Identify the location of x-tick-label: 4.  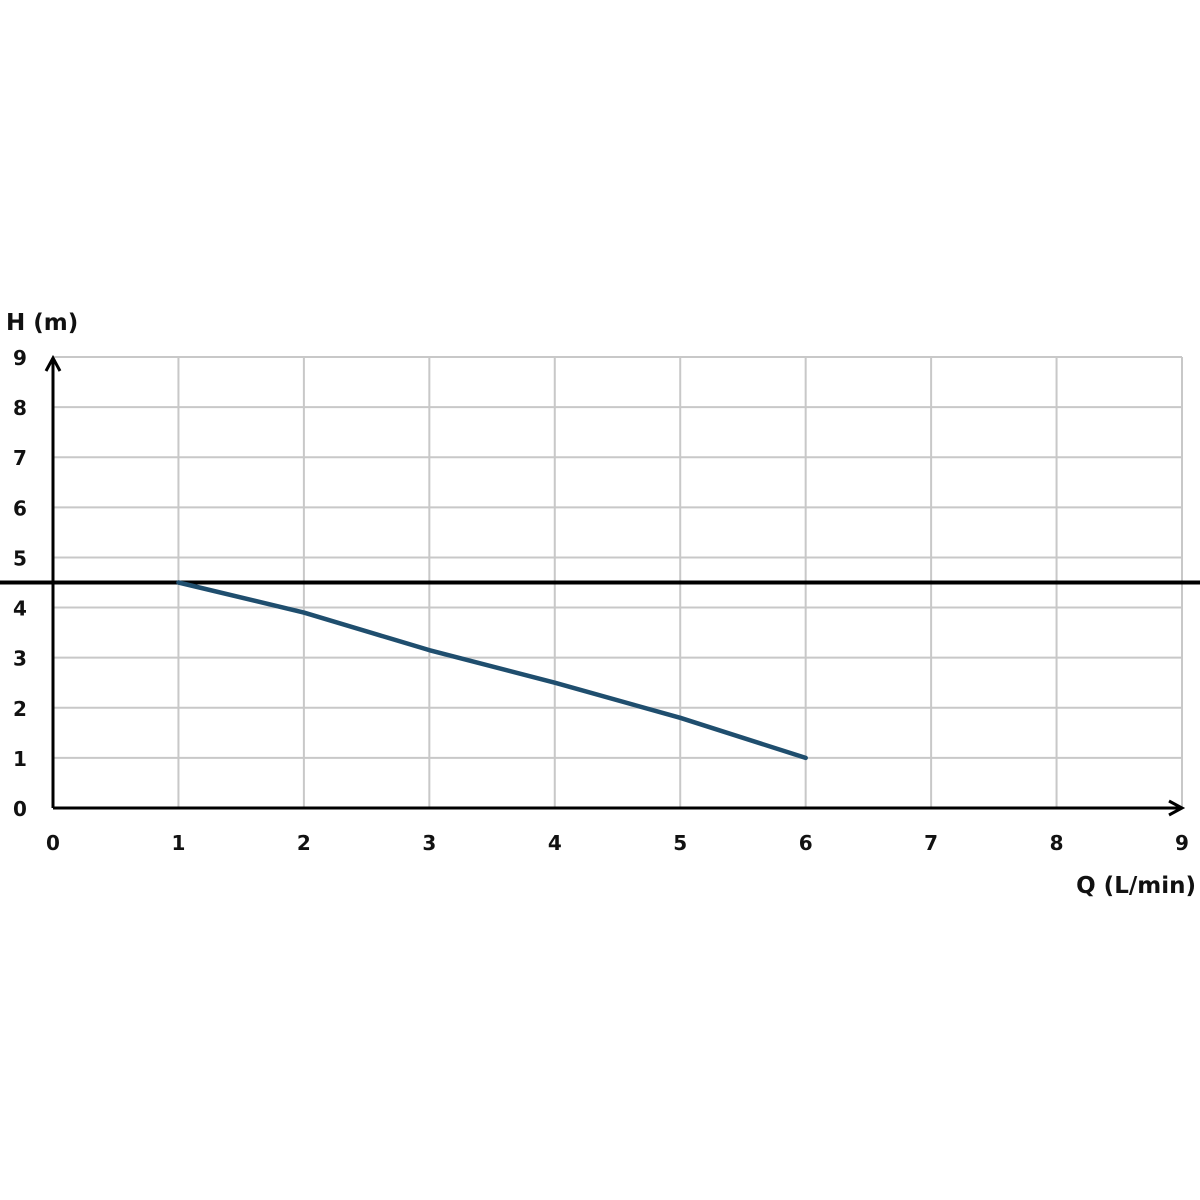
(555, 843).